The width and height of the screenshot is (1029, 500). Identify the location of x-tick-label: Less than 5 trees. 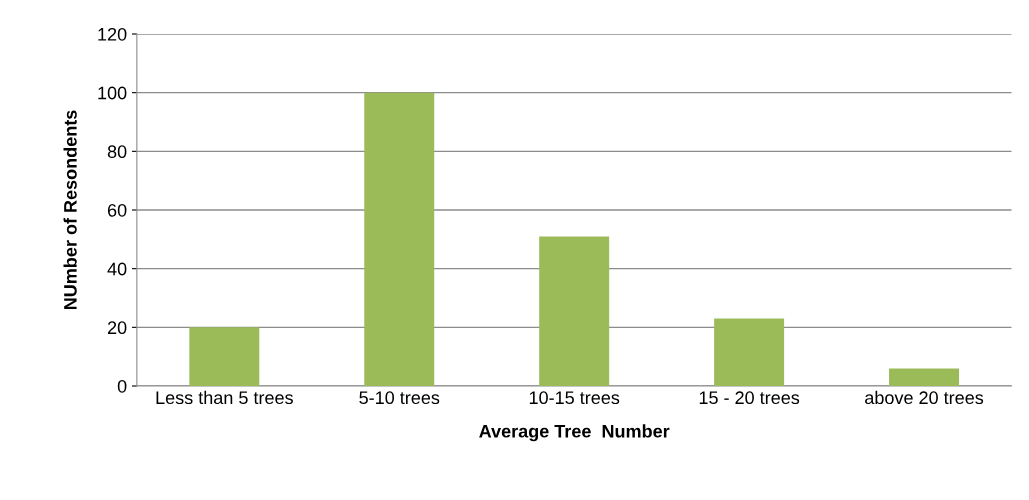
(224, 397).